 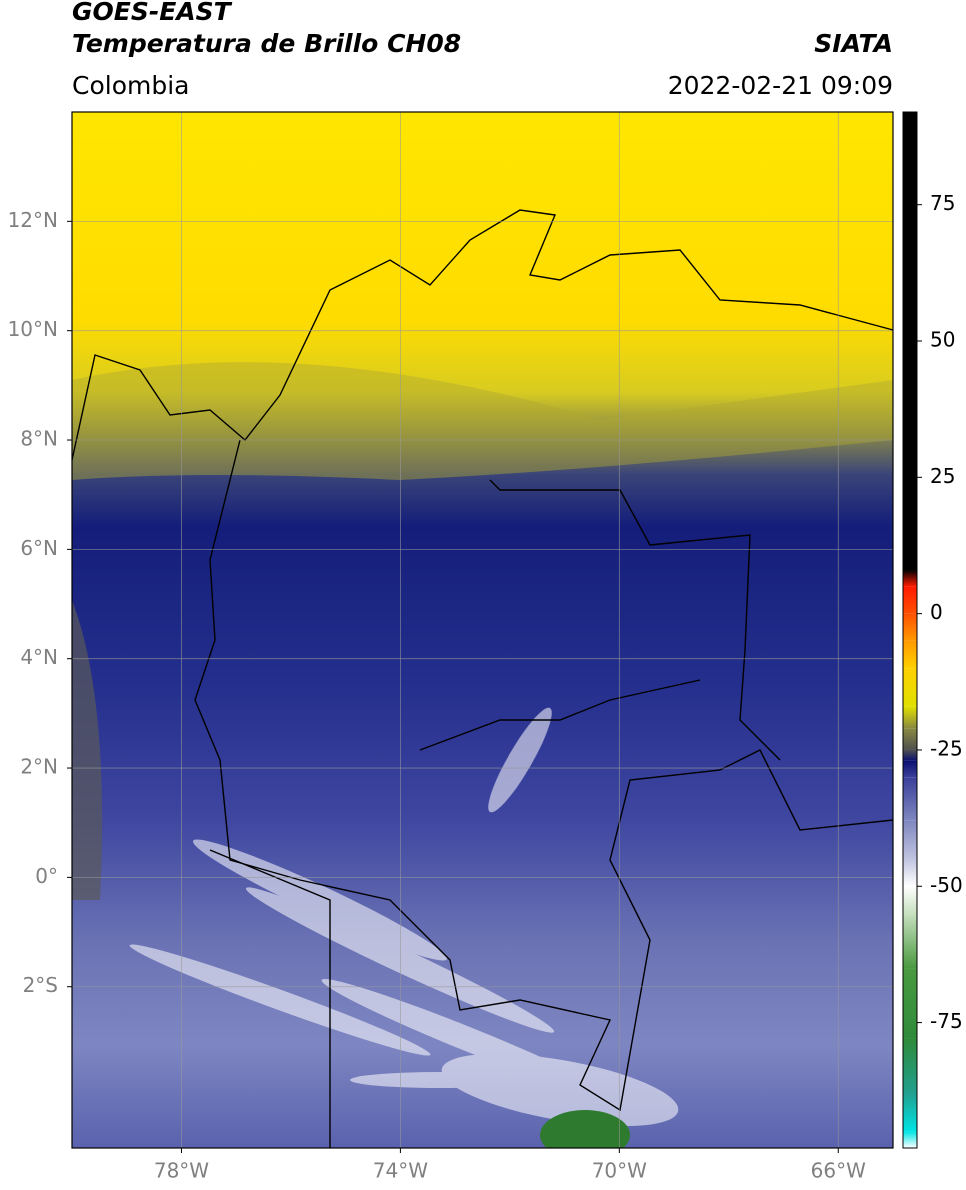 I want to click on y-tick-label: 4°N, so click(x=39, y=657).